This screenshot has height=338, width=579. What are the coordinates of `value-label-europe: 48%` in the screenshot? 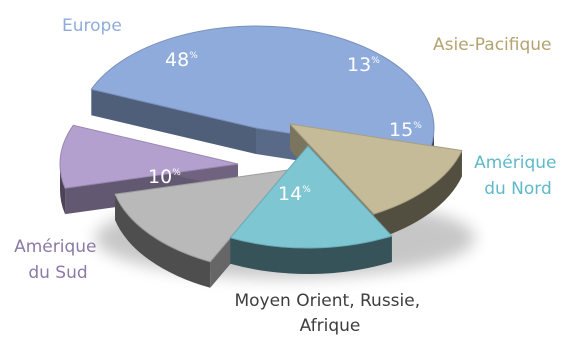 It's located at (181, 60).